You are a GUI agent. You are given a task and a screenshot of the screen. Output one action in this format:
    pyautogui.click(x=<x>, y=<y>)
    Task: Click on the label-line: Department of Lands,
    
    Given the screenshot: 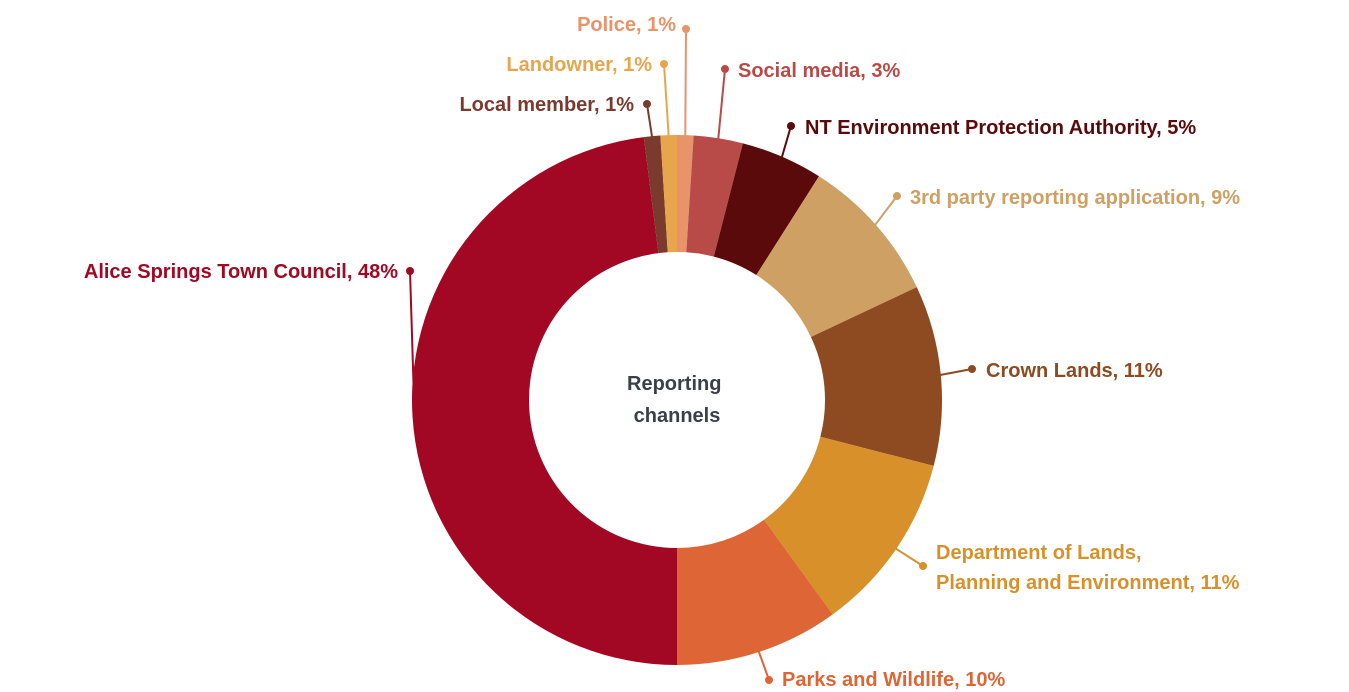 What is the action you would take?
    pyautogui.click(x=1039, y=553)
    